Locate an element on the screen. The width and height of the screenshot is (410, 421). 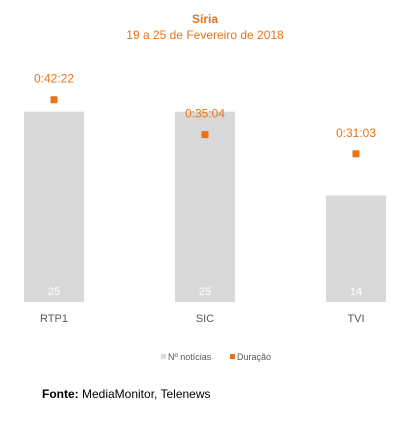
legend-label: Nº notícias is located at coordinates (190, 357).